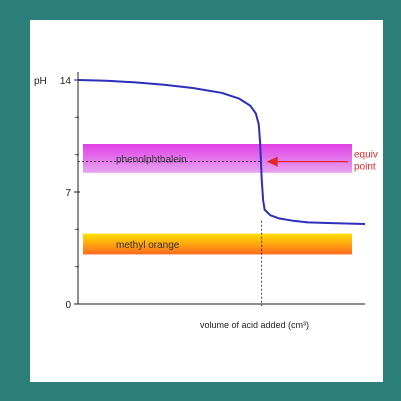 This screenshot has height=401, width=401. Describe the element at coordinates (40, 81) in the screenshot. I see `y-axis-label: pH` at that location.